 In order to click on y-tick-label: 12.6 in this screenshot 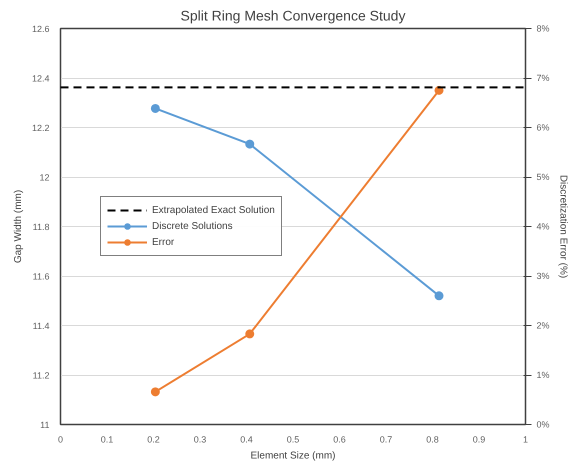, I will do `click(41, 29)`.